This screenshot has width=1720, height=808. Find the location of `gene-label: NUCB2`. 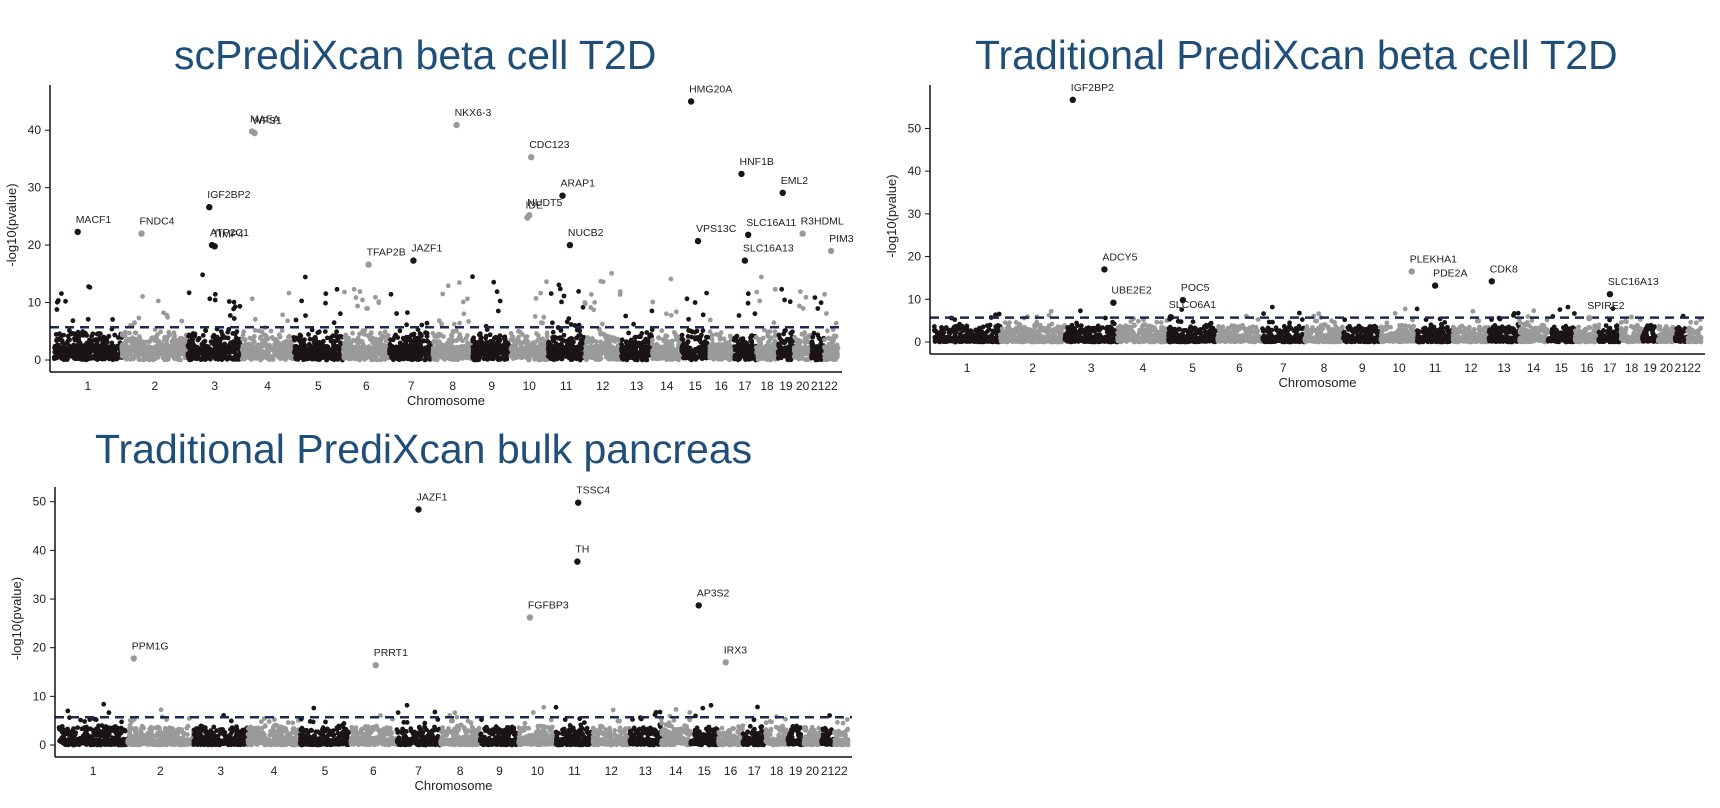

gene-label: NUCB2 is located at coordinates (586, 233).